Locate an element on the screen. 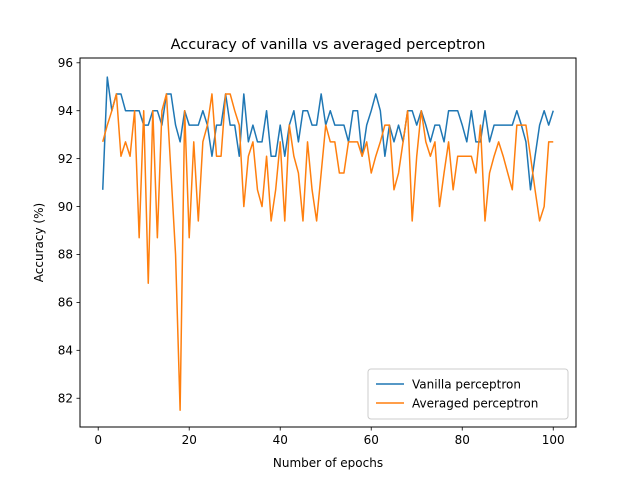 Image resolution: width=640 pixels, height=480 pixels. legend: Vanilla perceptron Averaged perceptron is located at coordinates (468, 394).